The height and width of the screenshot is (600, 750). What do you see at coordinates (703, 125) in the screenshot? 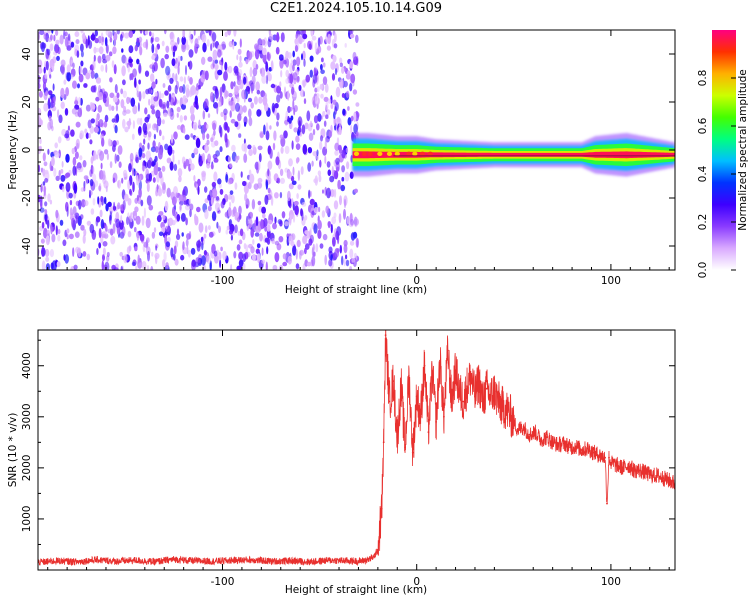
I see `colorbar-tick-label: 0.6` at bounding box center [703, 125].